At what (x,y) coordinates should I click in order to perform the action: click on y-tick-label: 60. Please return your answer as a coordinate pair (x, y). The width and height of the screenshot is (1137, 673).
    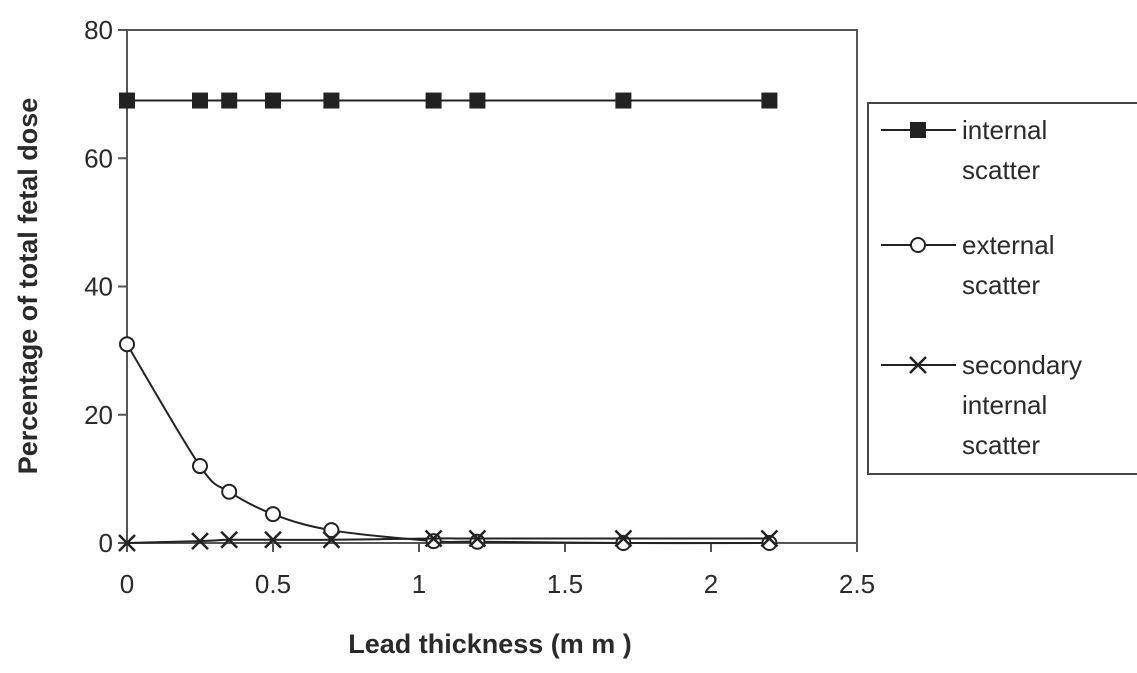
    Looking at the image, I should click on (98, 158).